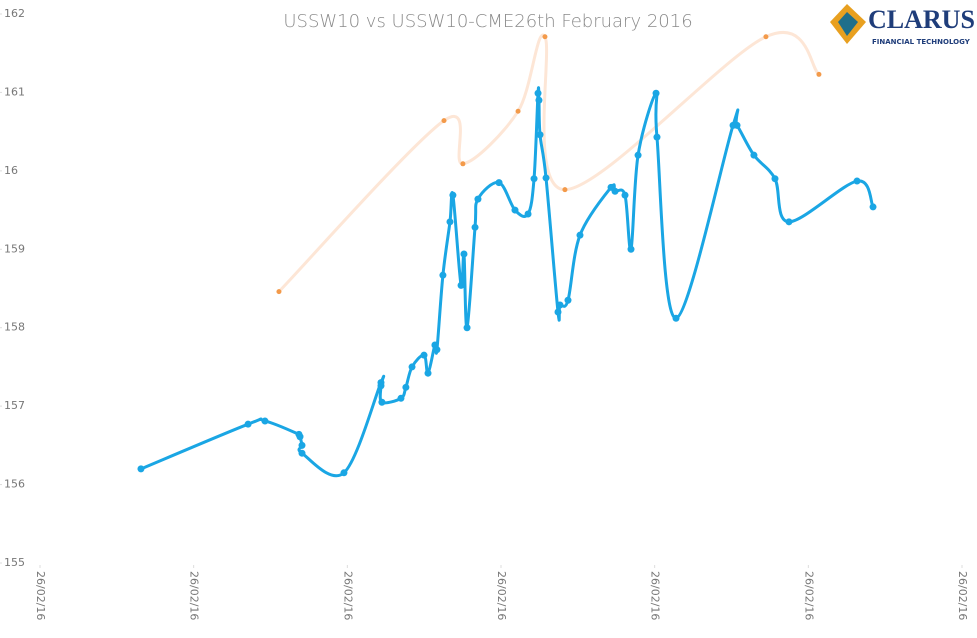 The height and width of the screenshot is (638, 977). I want to click on y-tick-label: 155, so click(14, 562).